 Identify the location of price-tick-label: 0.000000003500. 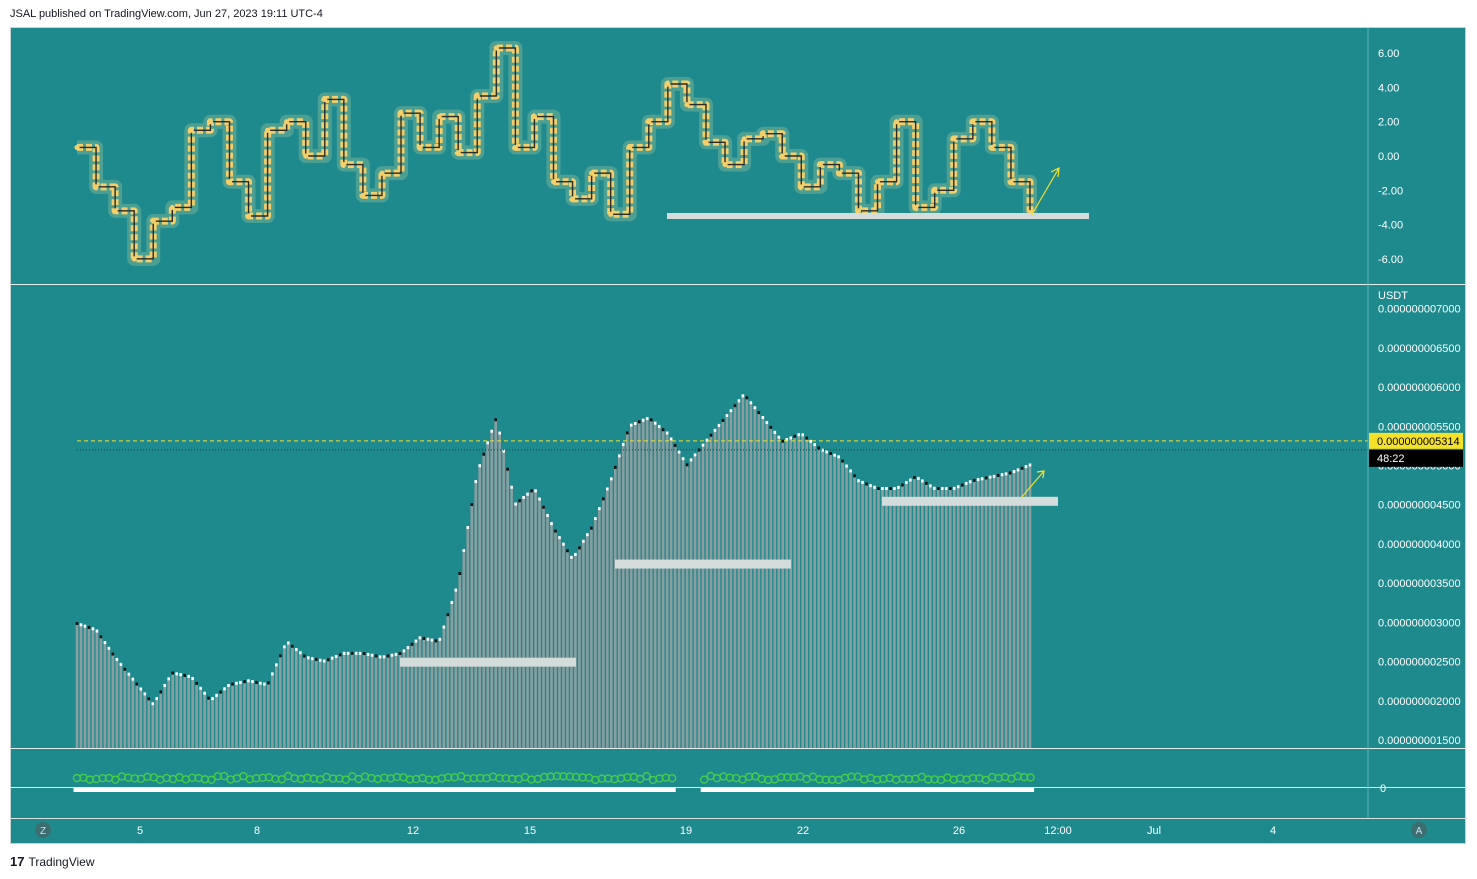
(1419, 584).